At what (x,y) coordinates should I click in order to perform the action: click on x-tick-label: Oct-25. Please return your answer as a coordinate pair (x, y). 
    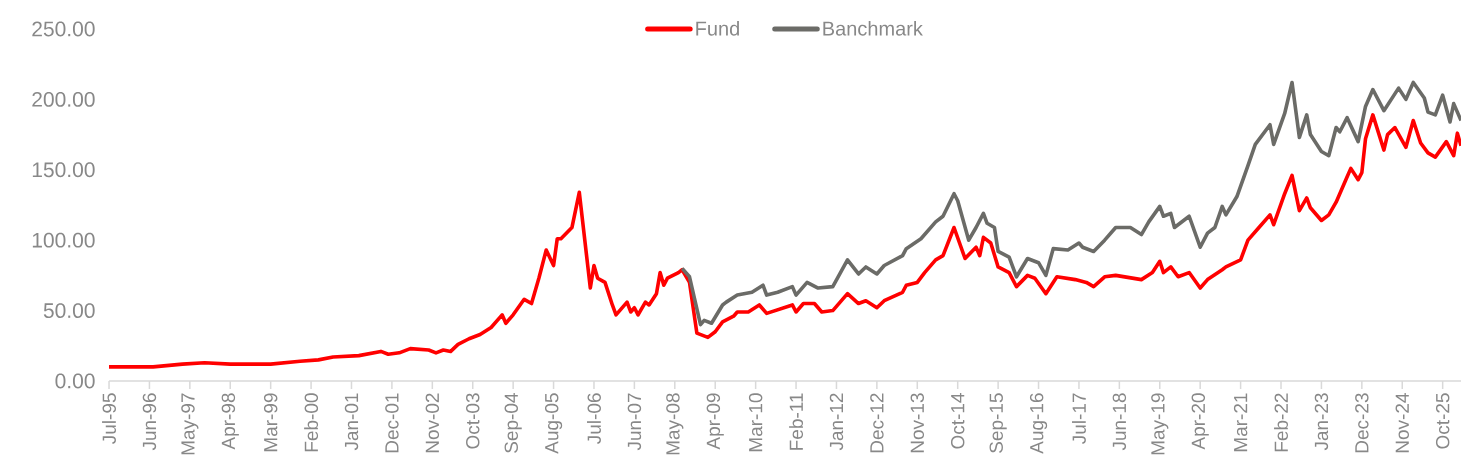
    Looking at the image, I should click on (1442, 421).